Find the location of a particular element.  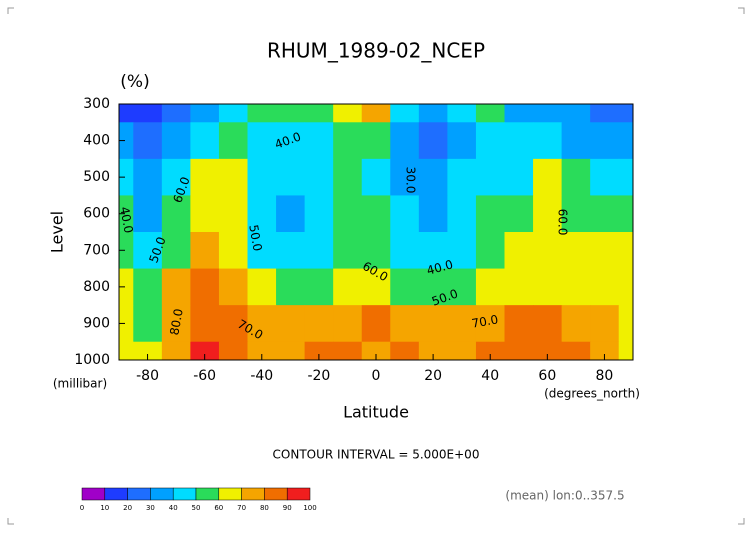

colorbar-label: 60 is located at coordinates (218, 508).